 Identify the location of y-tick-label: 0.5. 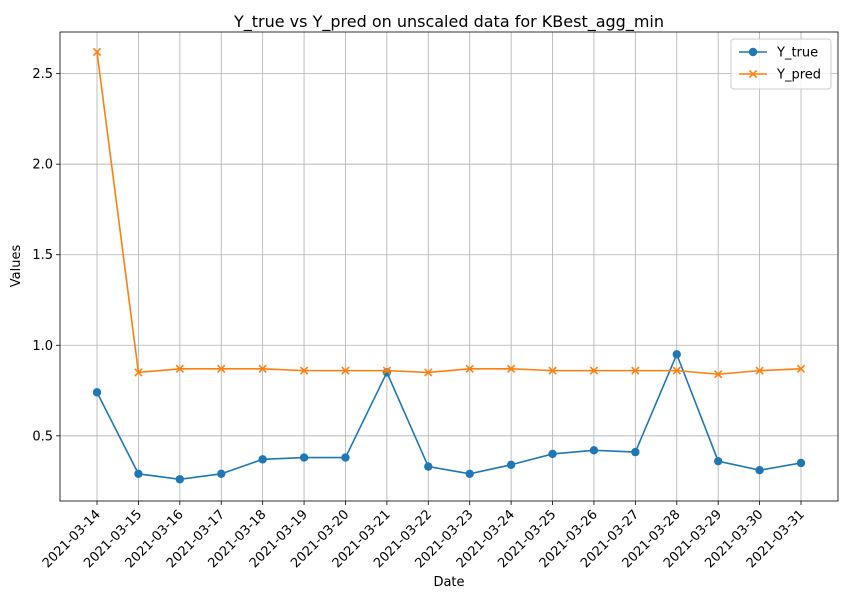
(42, 436).